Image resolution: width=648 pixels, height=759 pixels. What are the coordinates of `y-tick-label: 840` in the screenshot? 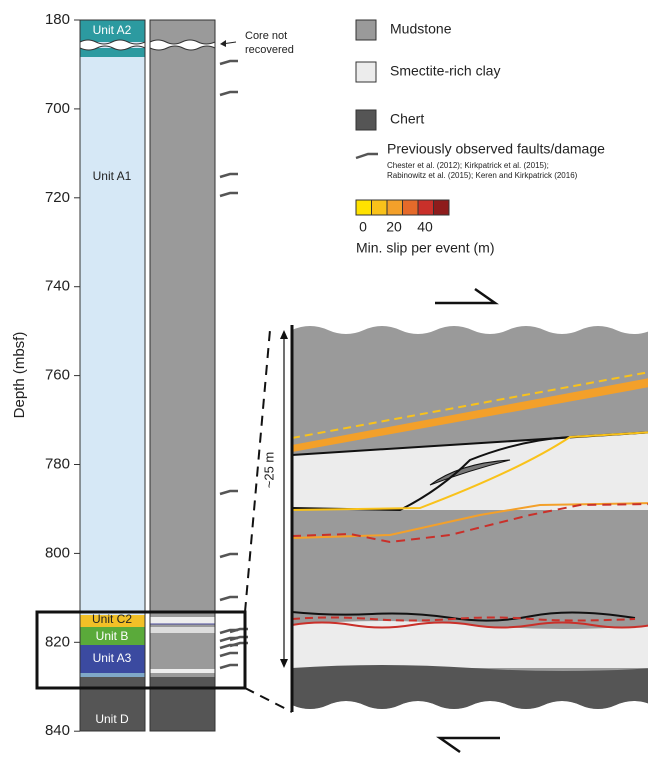 It's located at (57, 730).